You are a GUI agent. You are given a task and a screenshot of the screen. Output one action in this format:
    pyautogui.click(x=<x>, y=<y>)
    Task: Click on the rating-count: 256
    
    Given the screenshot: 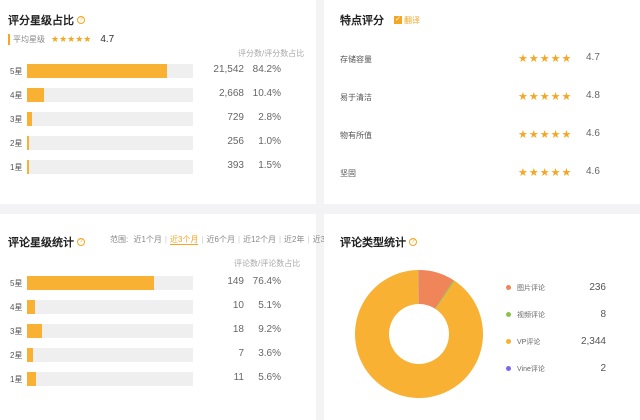 What is the action you would take?
    pyautogui.click(x=235, y=141)
    